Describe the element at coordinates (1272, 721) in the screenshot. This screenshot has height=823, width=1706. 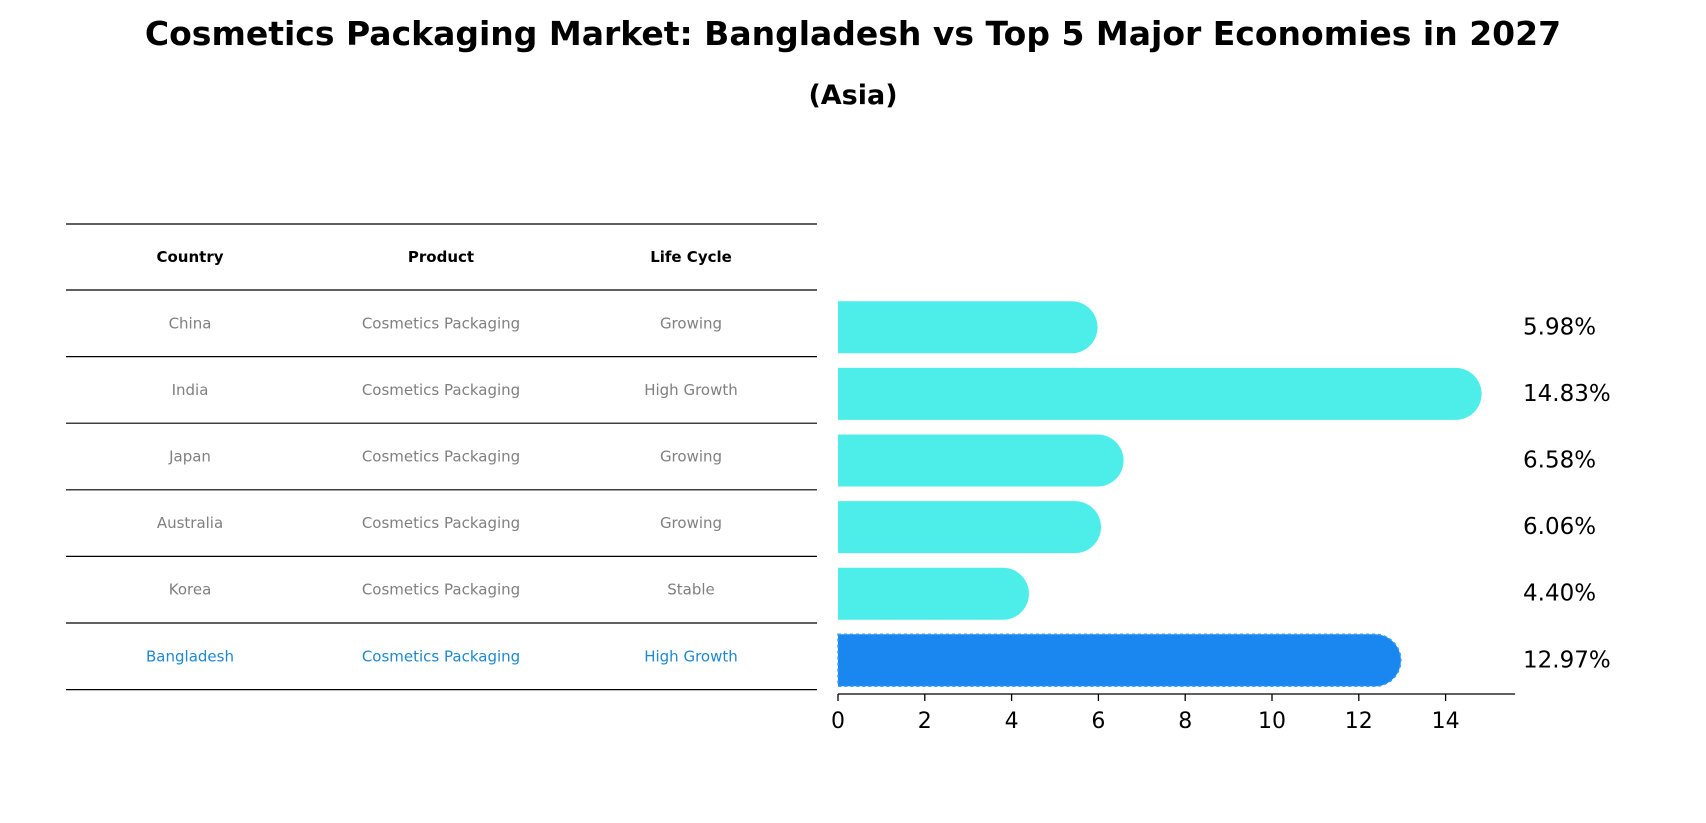
I see `x-tick-label: 10` at that location.